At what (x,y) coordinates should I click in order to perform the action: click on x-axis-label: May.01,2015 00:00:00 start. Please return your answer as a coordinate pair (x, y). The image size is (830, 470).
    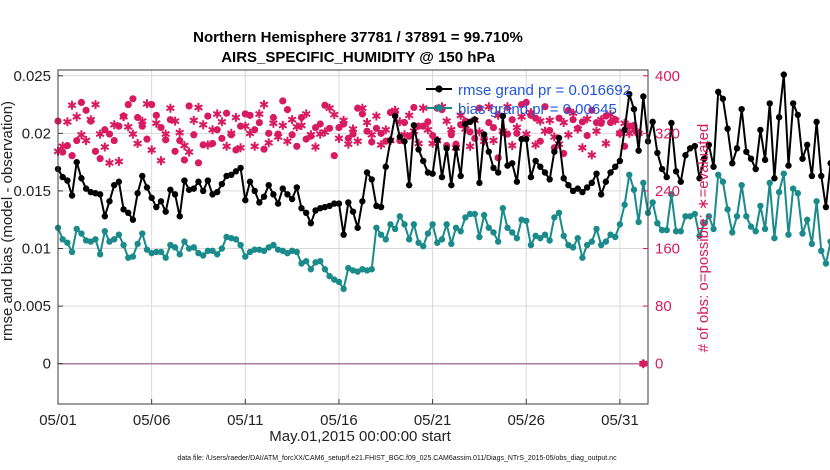
    Looking at the image, I should click on (360, 436).